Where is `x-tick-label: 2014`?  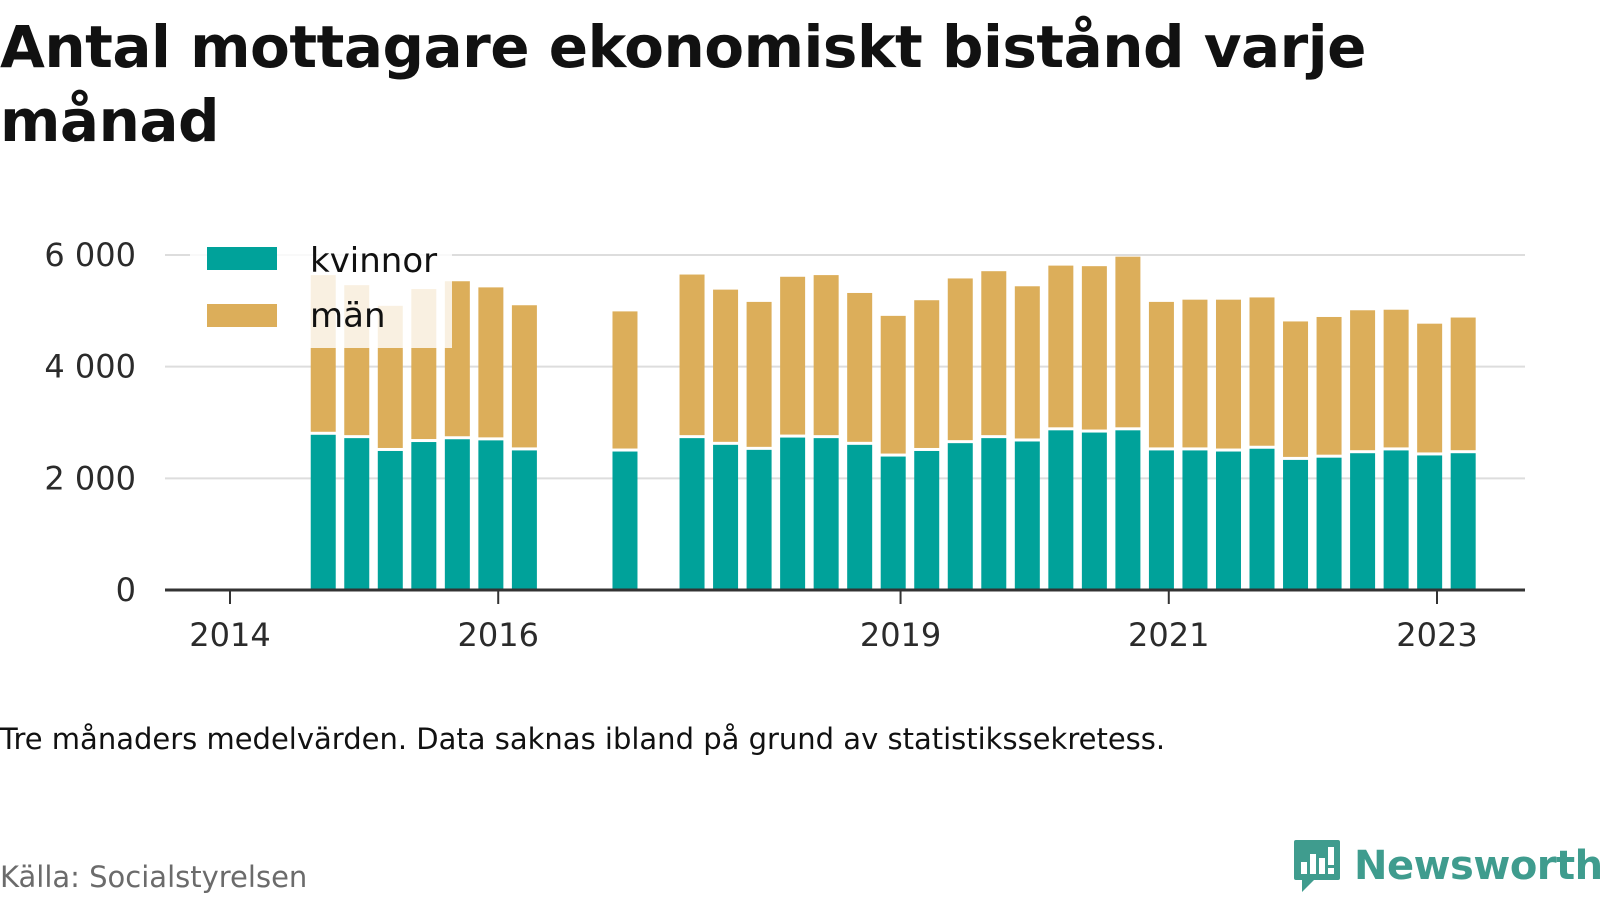 x-tick-label: 2014 is located at coordinates (229, 635).